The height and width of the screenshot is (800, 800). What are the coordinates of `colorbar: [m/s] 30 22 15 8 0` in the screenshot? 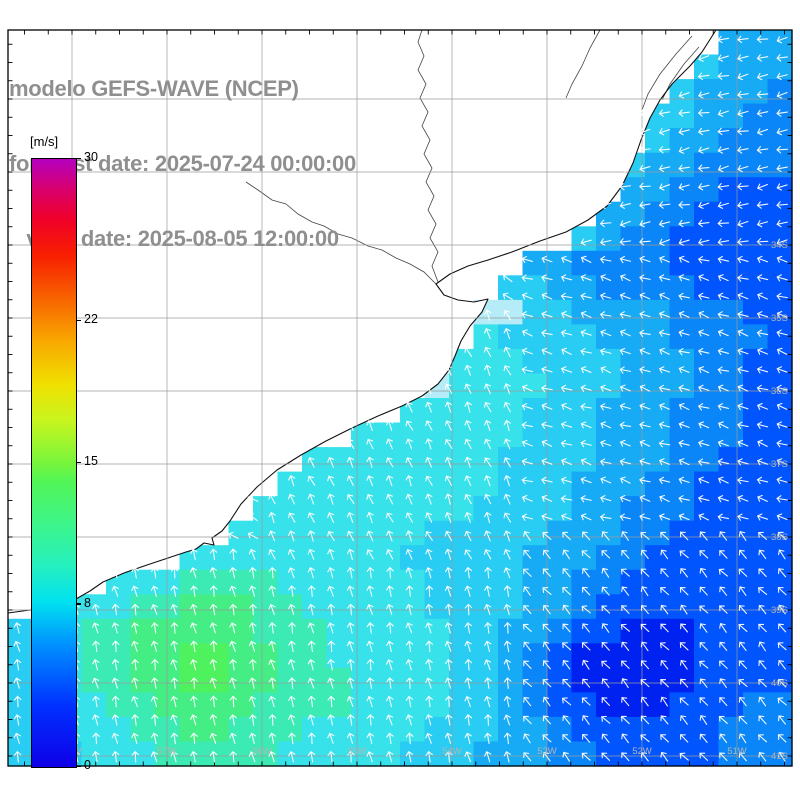 It's located at (64, 453).